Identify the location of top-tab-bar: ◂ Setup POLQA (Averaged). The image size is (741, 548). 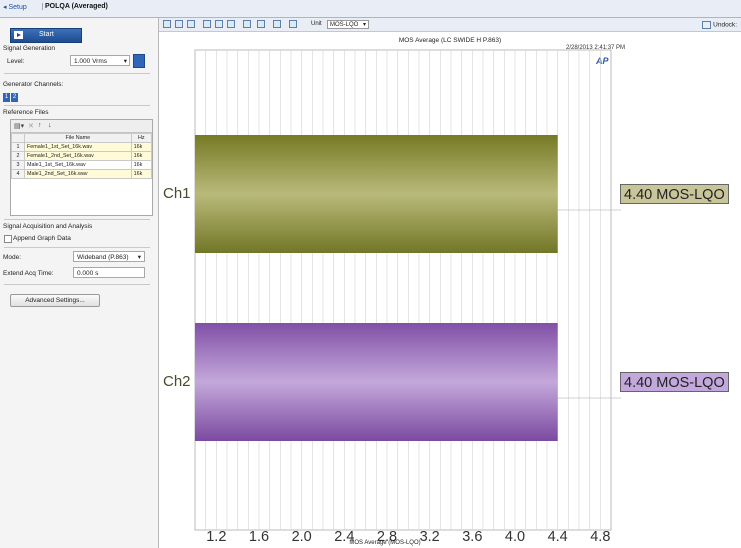
(370, 9).